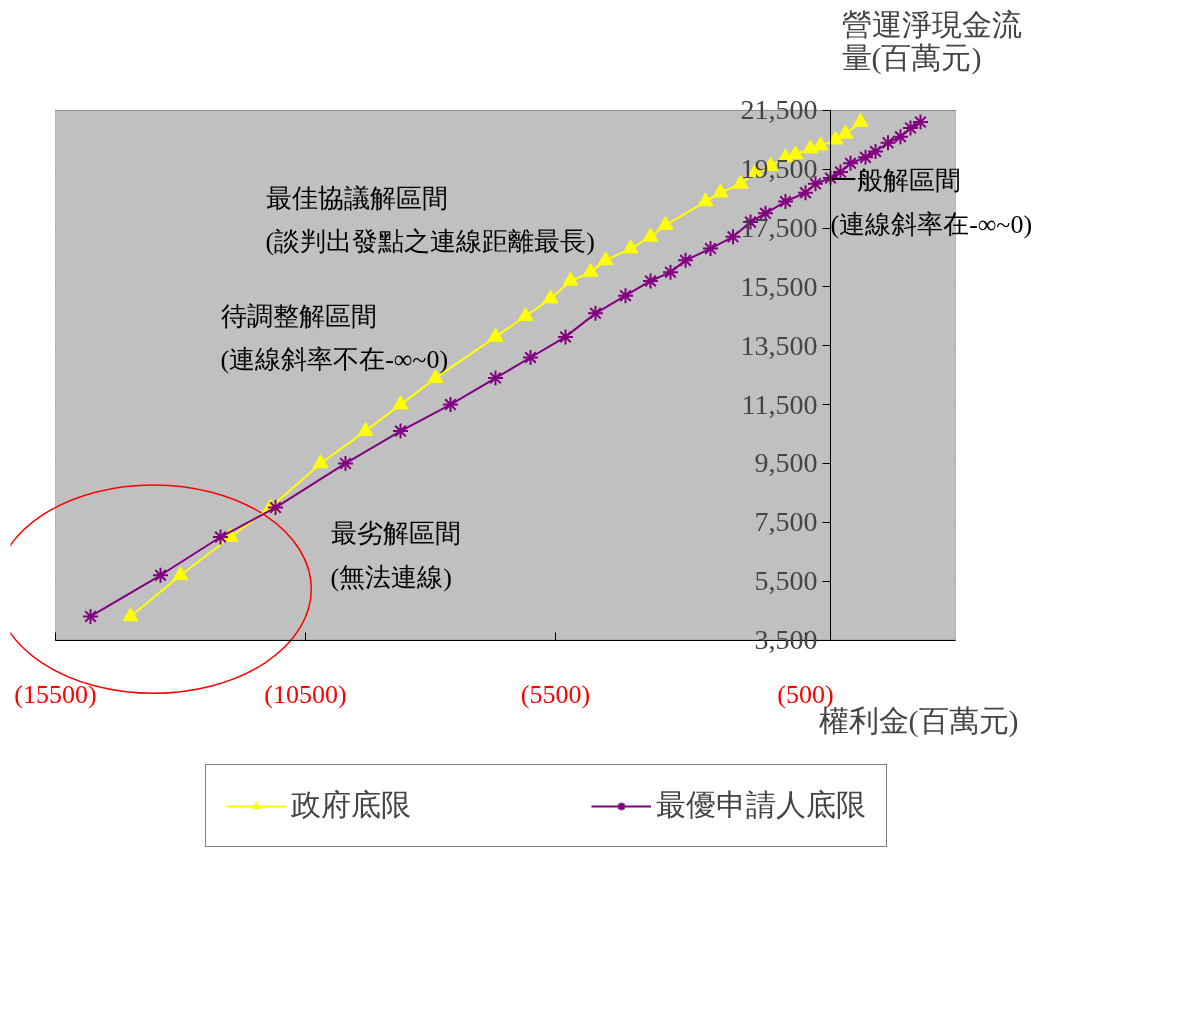 The image size is (1192, 1017). What do you see at coordinates (395, 555) in the screenshot?
I see `annotation: 最劣解區間 (無法連線)` at bounding box center [395, 555].